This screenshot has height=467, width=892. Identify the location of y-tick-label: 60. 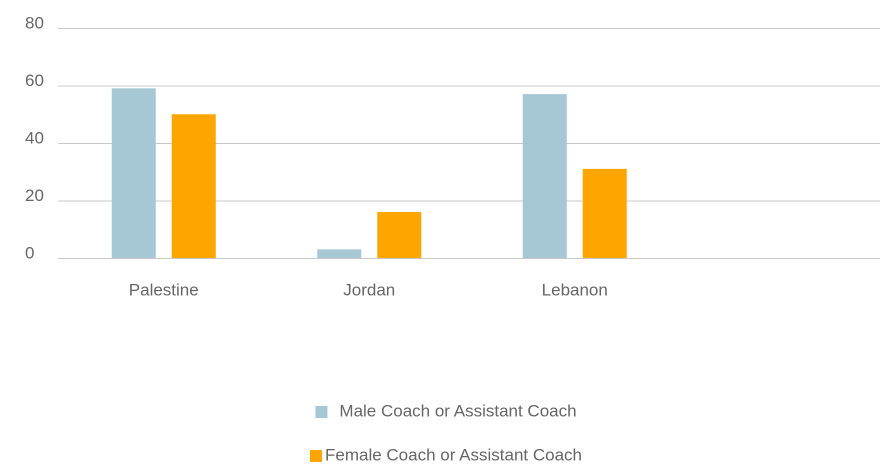
(34, 80).